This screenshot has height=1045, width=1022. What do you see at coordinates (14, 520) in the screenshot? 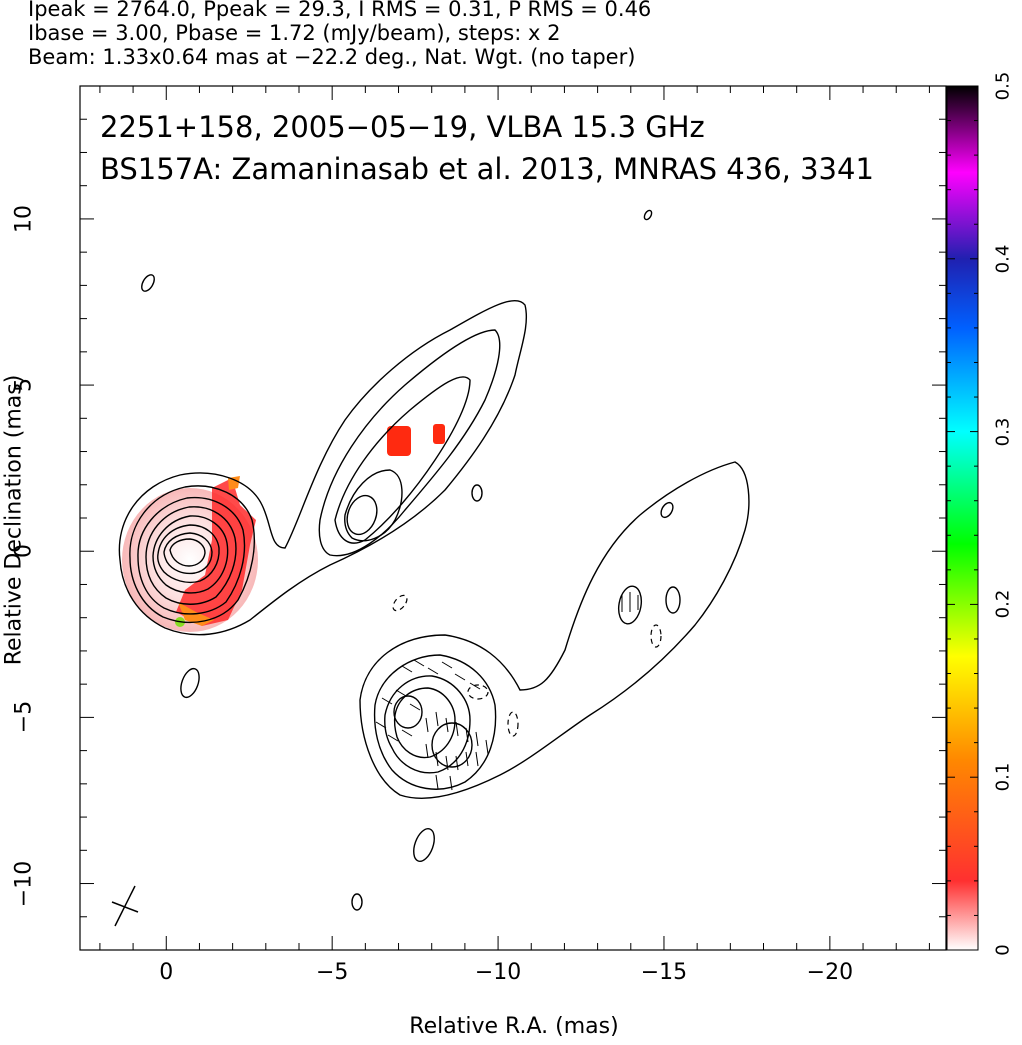
I see `y-axis-label: Relative Declination (mas)` at bounding box center [14, 520].